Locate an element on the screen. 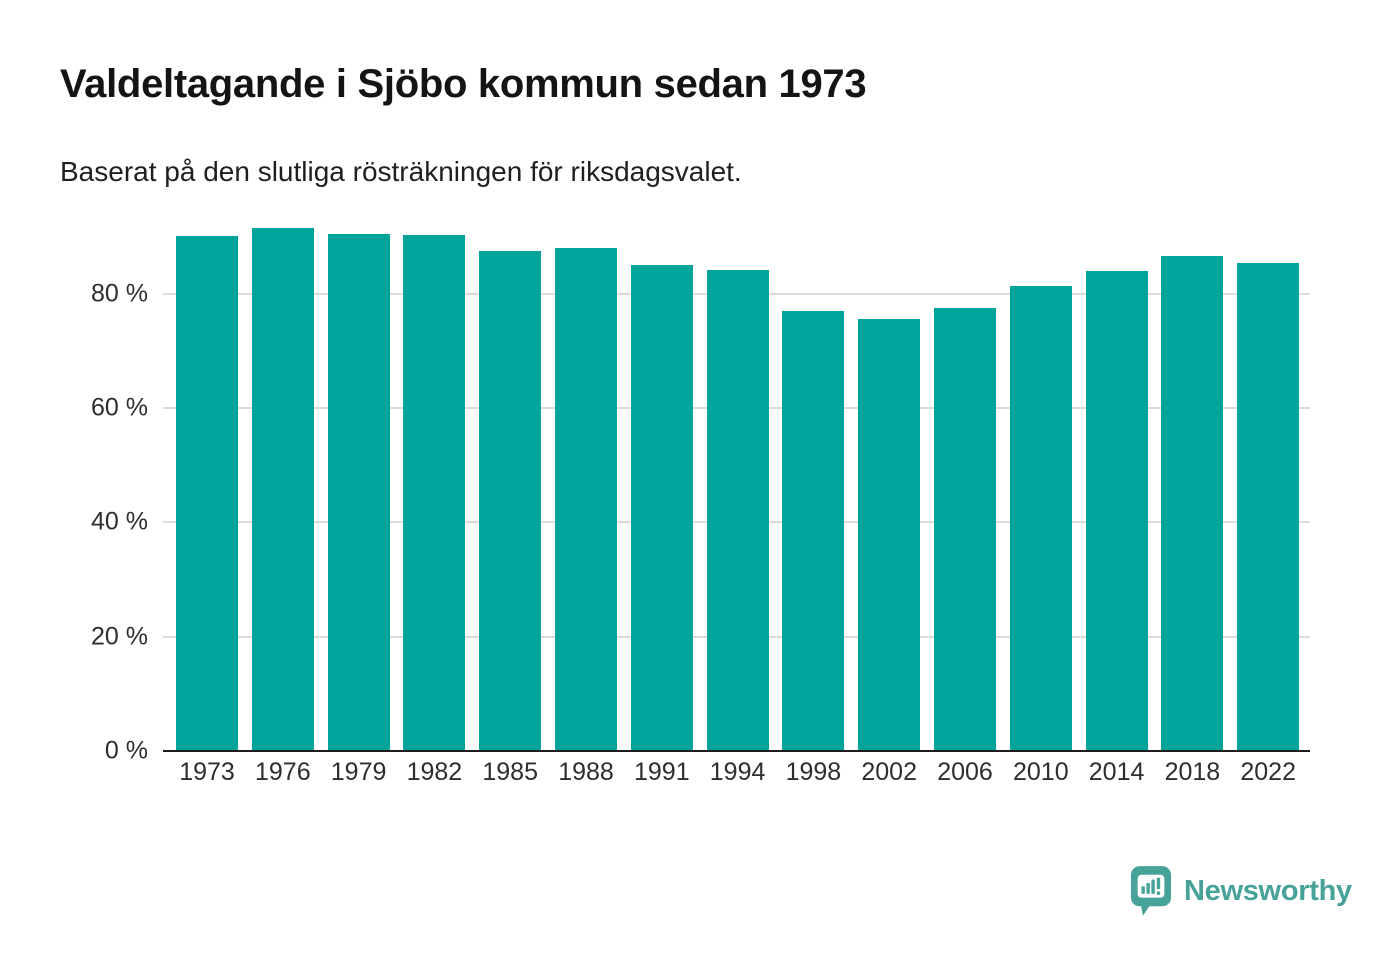 The image size is (1400, 973). bar-1973 is located at coordinates (207, 493).